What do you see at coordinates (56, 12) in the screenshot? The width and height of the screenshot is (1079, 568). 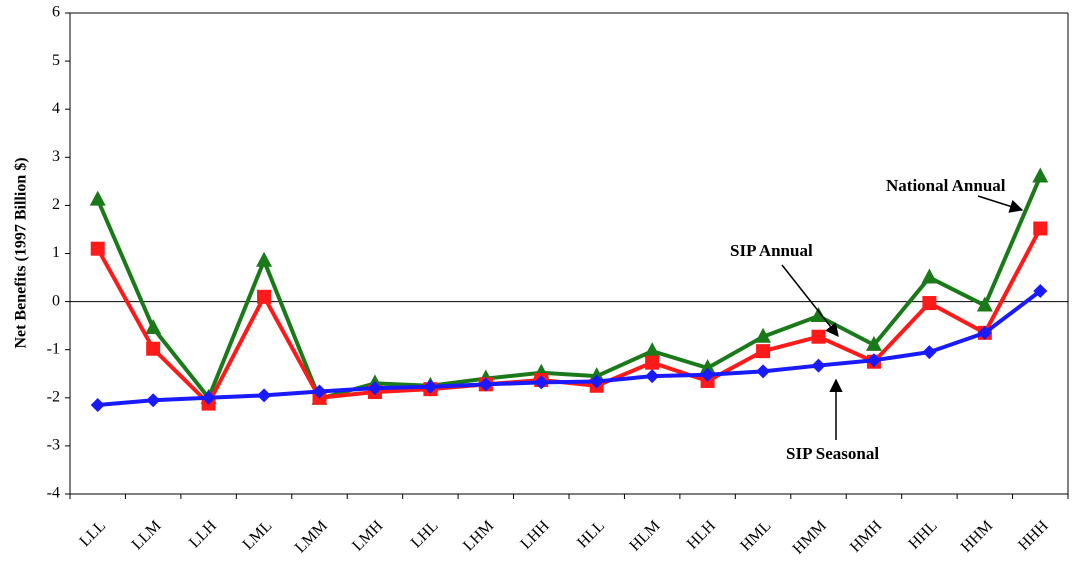 I see `y-tick-label: 6` at bounding box center [56, 12].